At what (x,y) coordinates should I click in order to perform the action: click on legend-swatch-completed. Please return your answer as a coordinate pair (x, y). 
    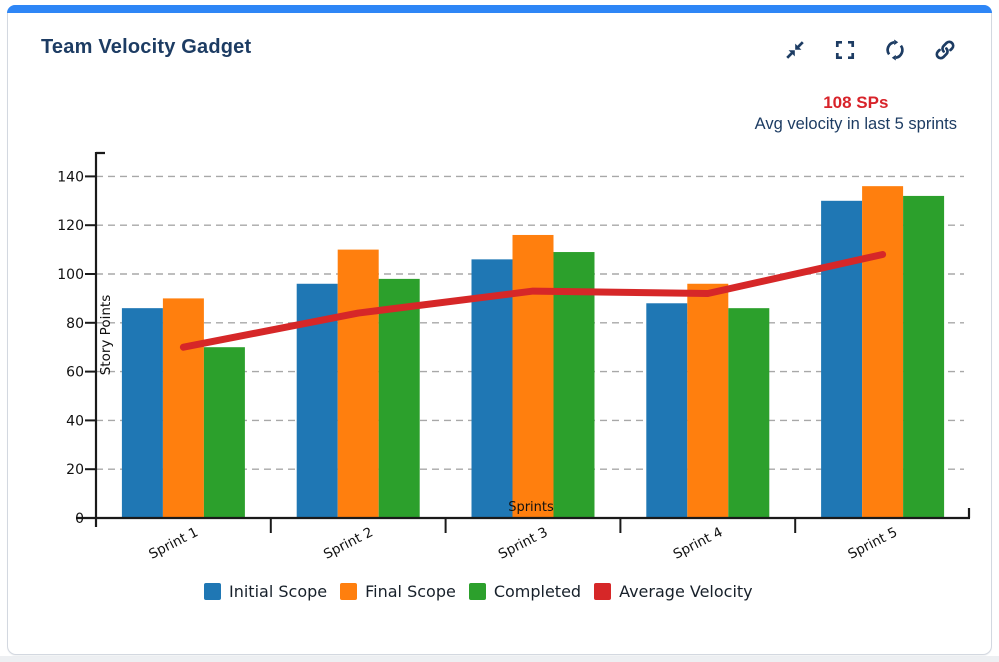
    Looking at the image, I should click on (477, 591).